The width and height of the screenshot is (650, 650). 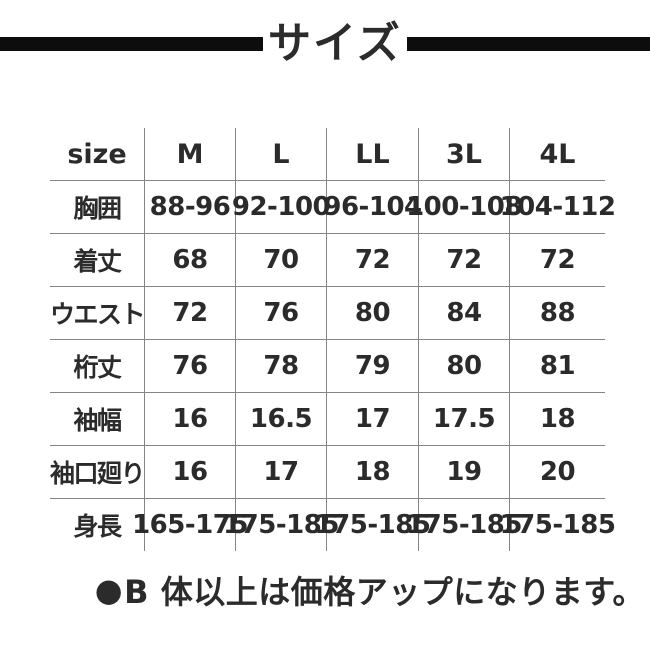 What do you see at coordinates (557, 207) in the screenshot?
I see `size-value-cell: 104-112` at bounding box center [557, 207].